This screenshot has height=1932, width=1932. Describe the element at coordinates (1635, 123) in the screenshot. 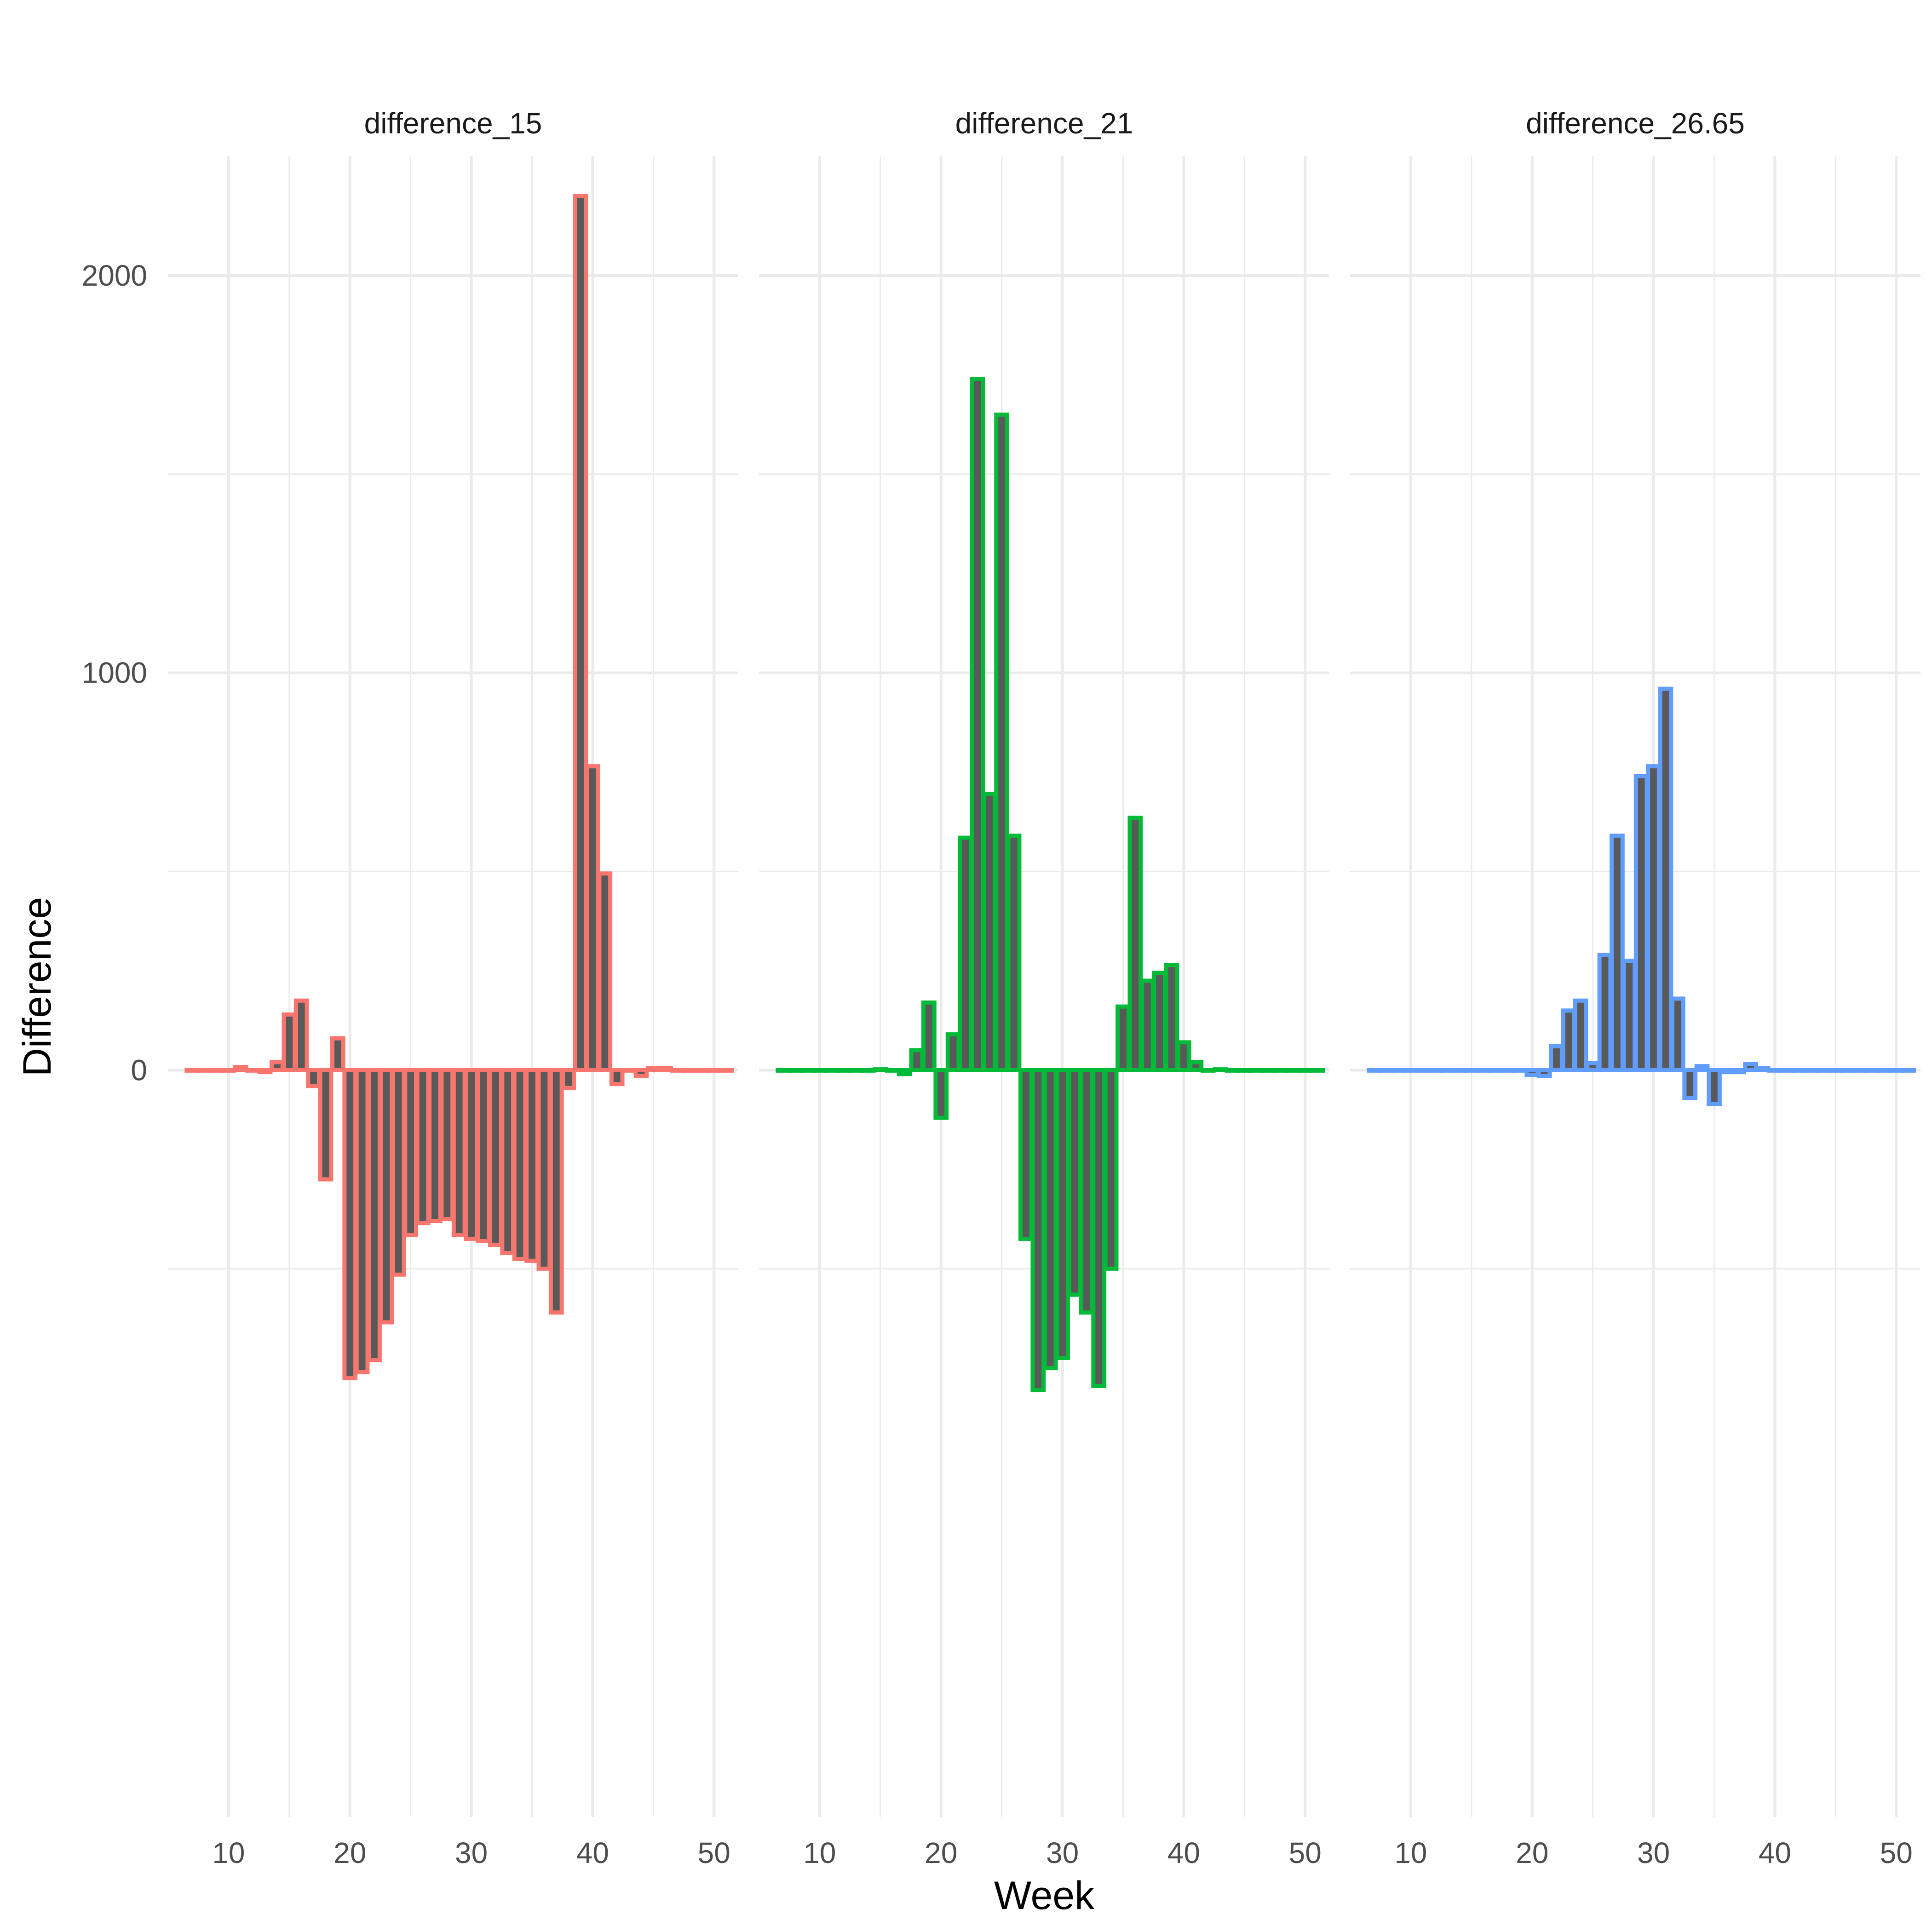

I see `panel-title: difference_26.65` at that location.